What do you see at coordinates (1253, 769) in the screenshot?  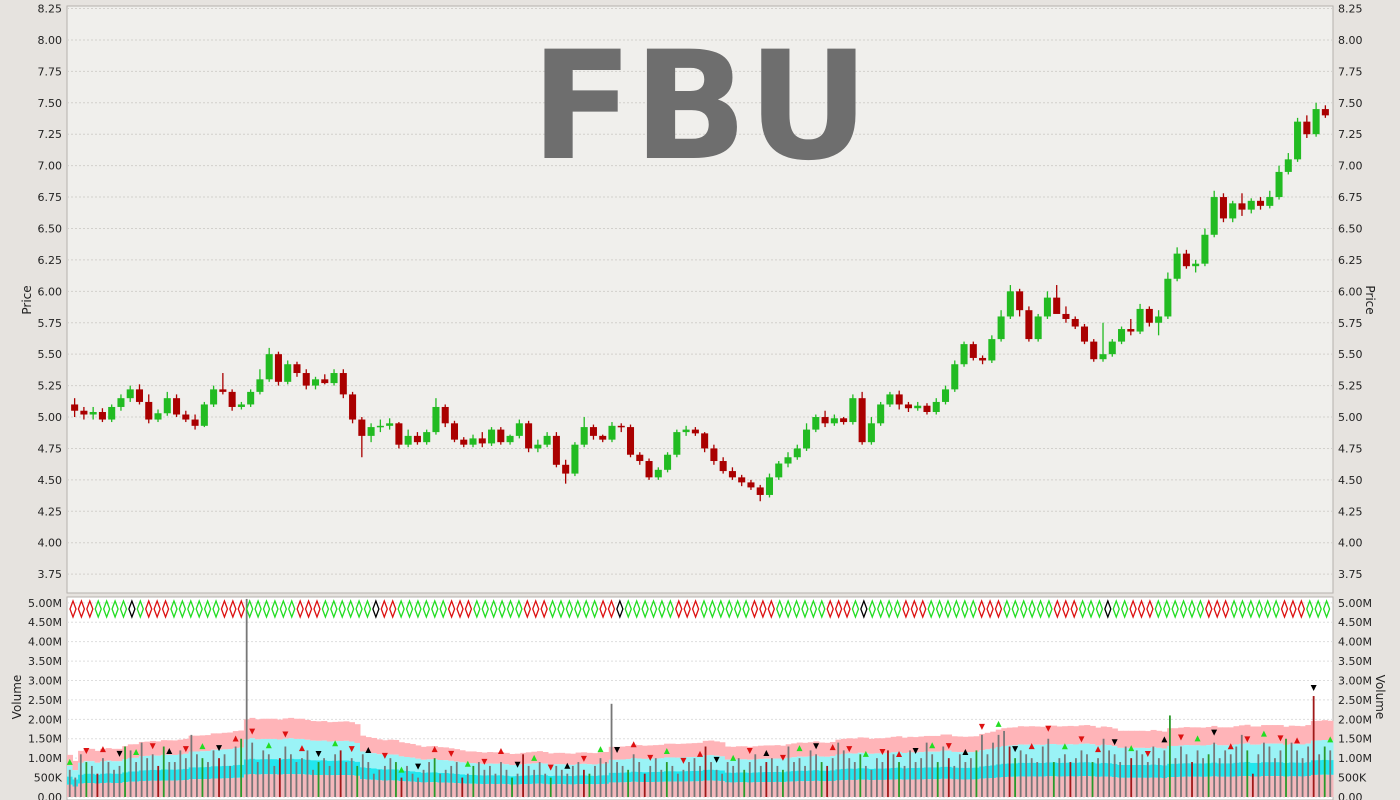 I see `volume-band-core` at bounding box center [1253, 769].